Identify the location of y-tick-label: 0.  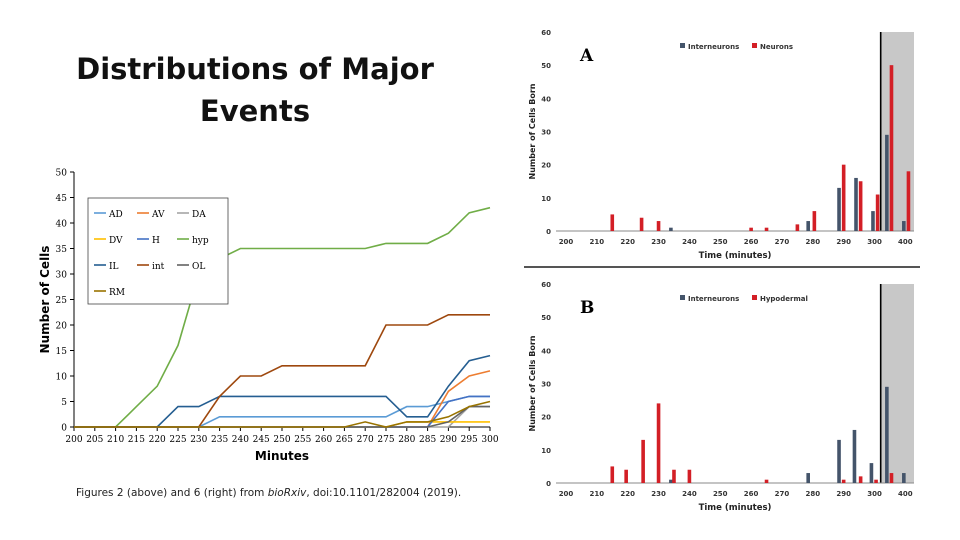
(548, 232).